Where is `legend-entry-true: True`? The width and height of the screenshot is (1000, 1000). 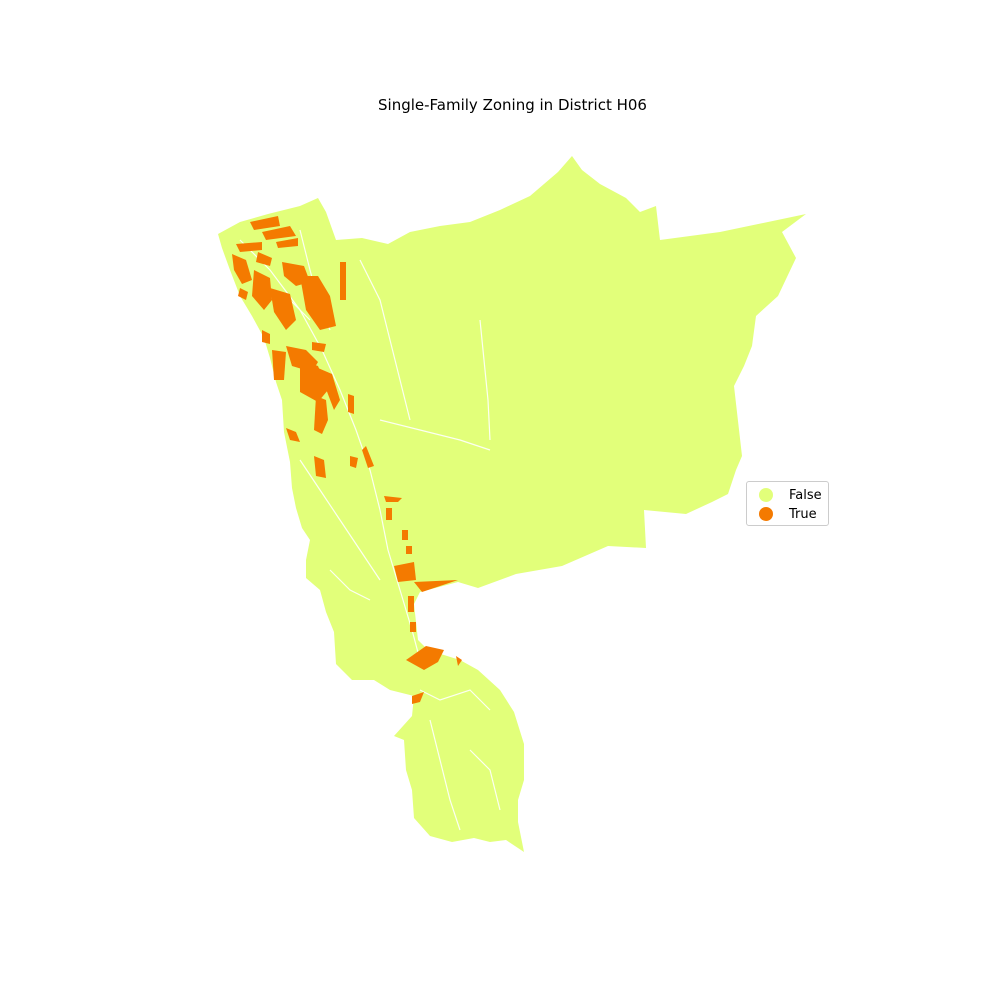
legend-entry-true: True is located at coordinates (788, 514).